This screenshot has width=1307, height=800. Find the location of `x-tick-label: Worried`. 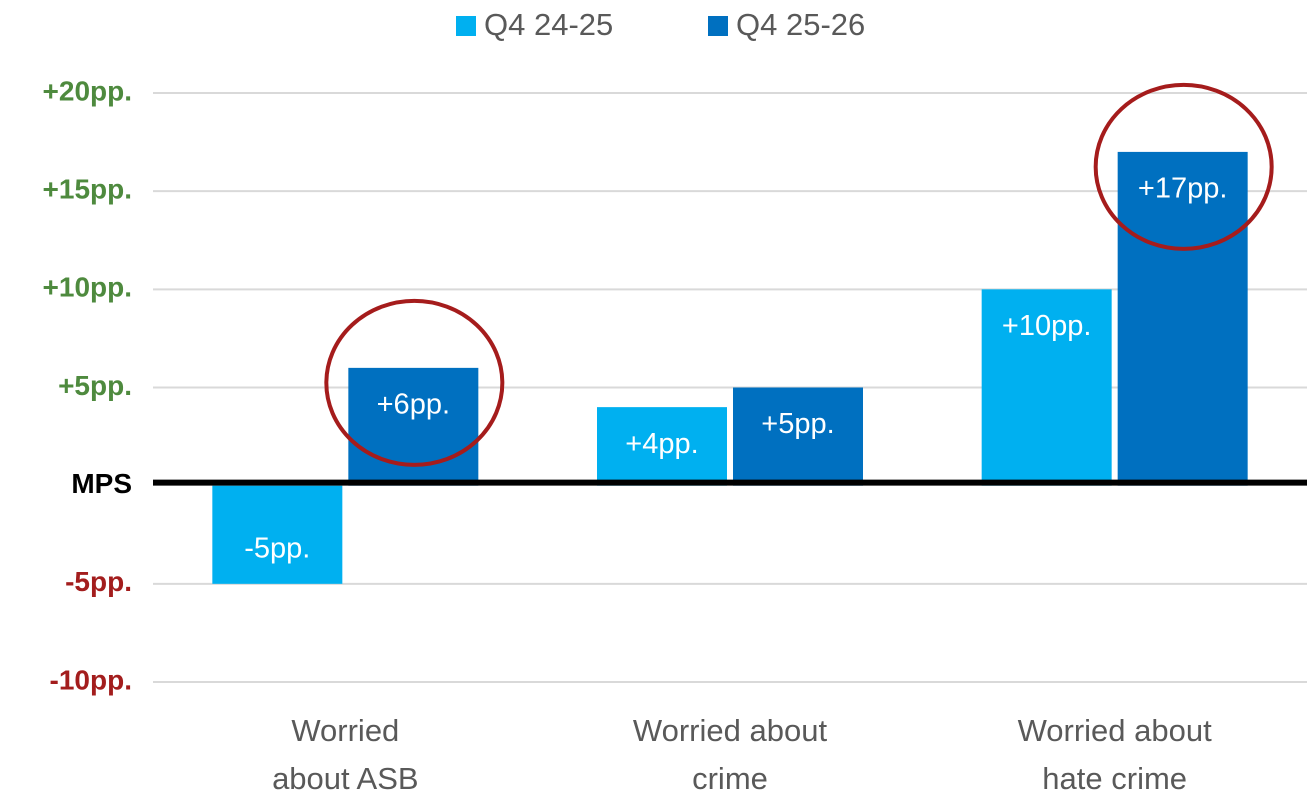

x-tick-label: Worried is located at coordinates (345, 730).